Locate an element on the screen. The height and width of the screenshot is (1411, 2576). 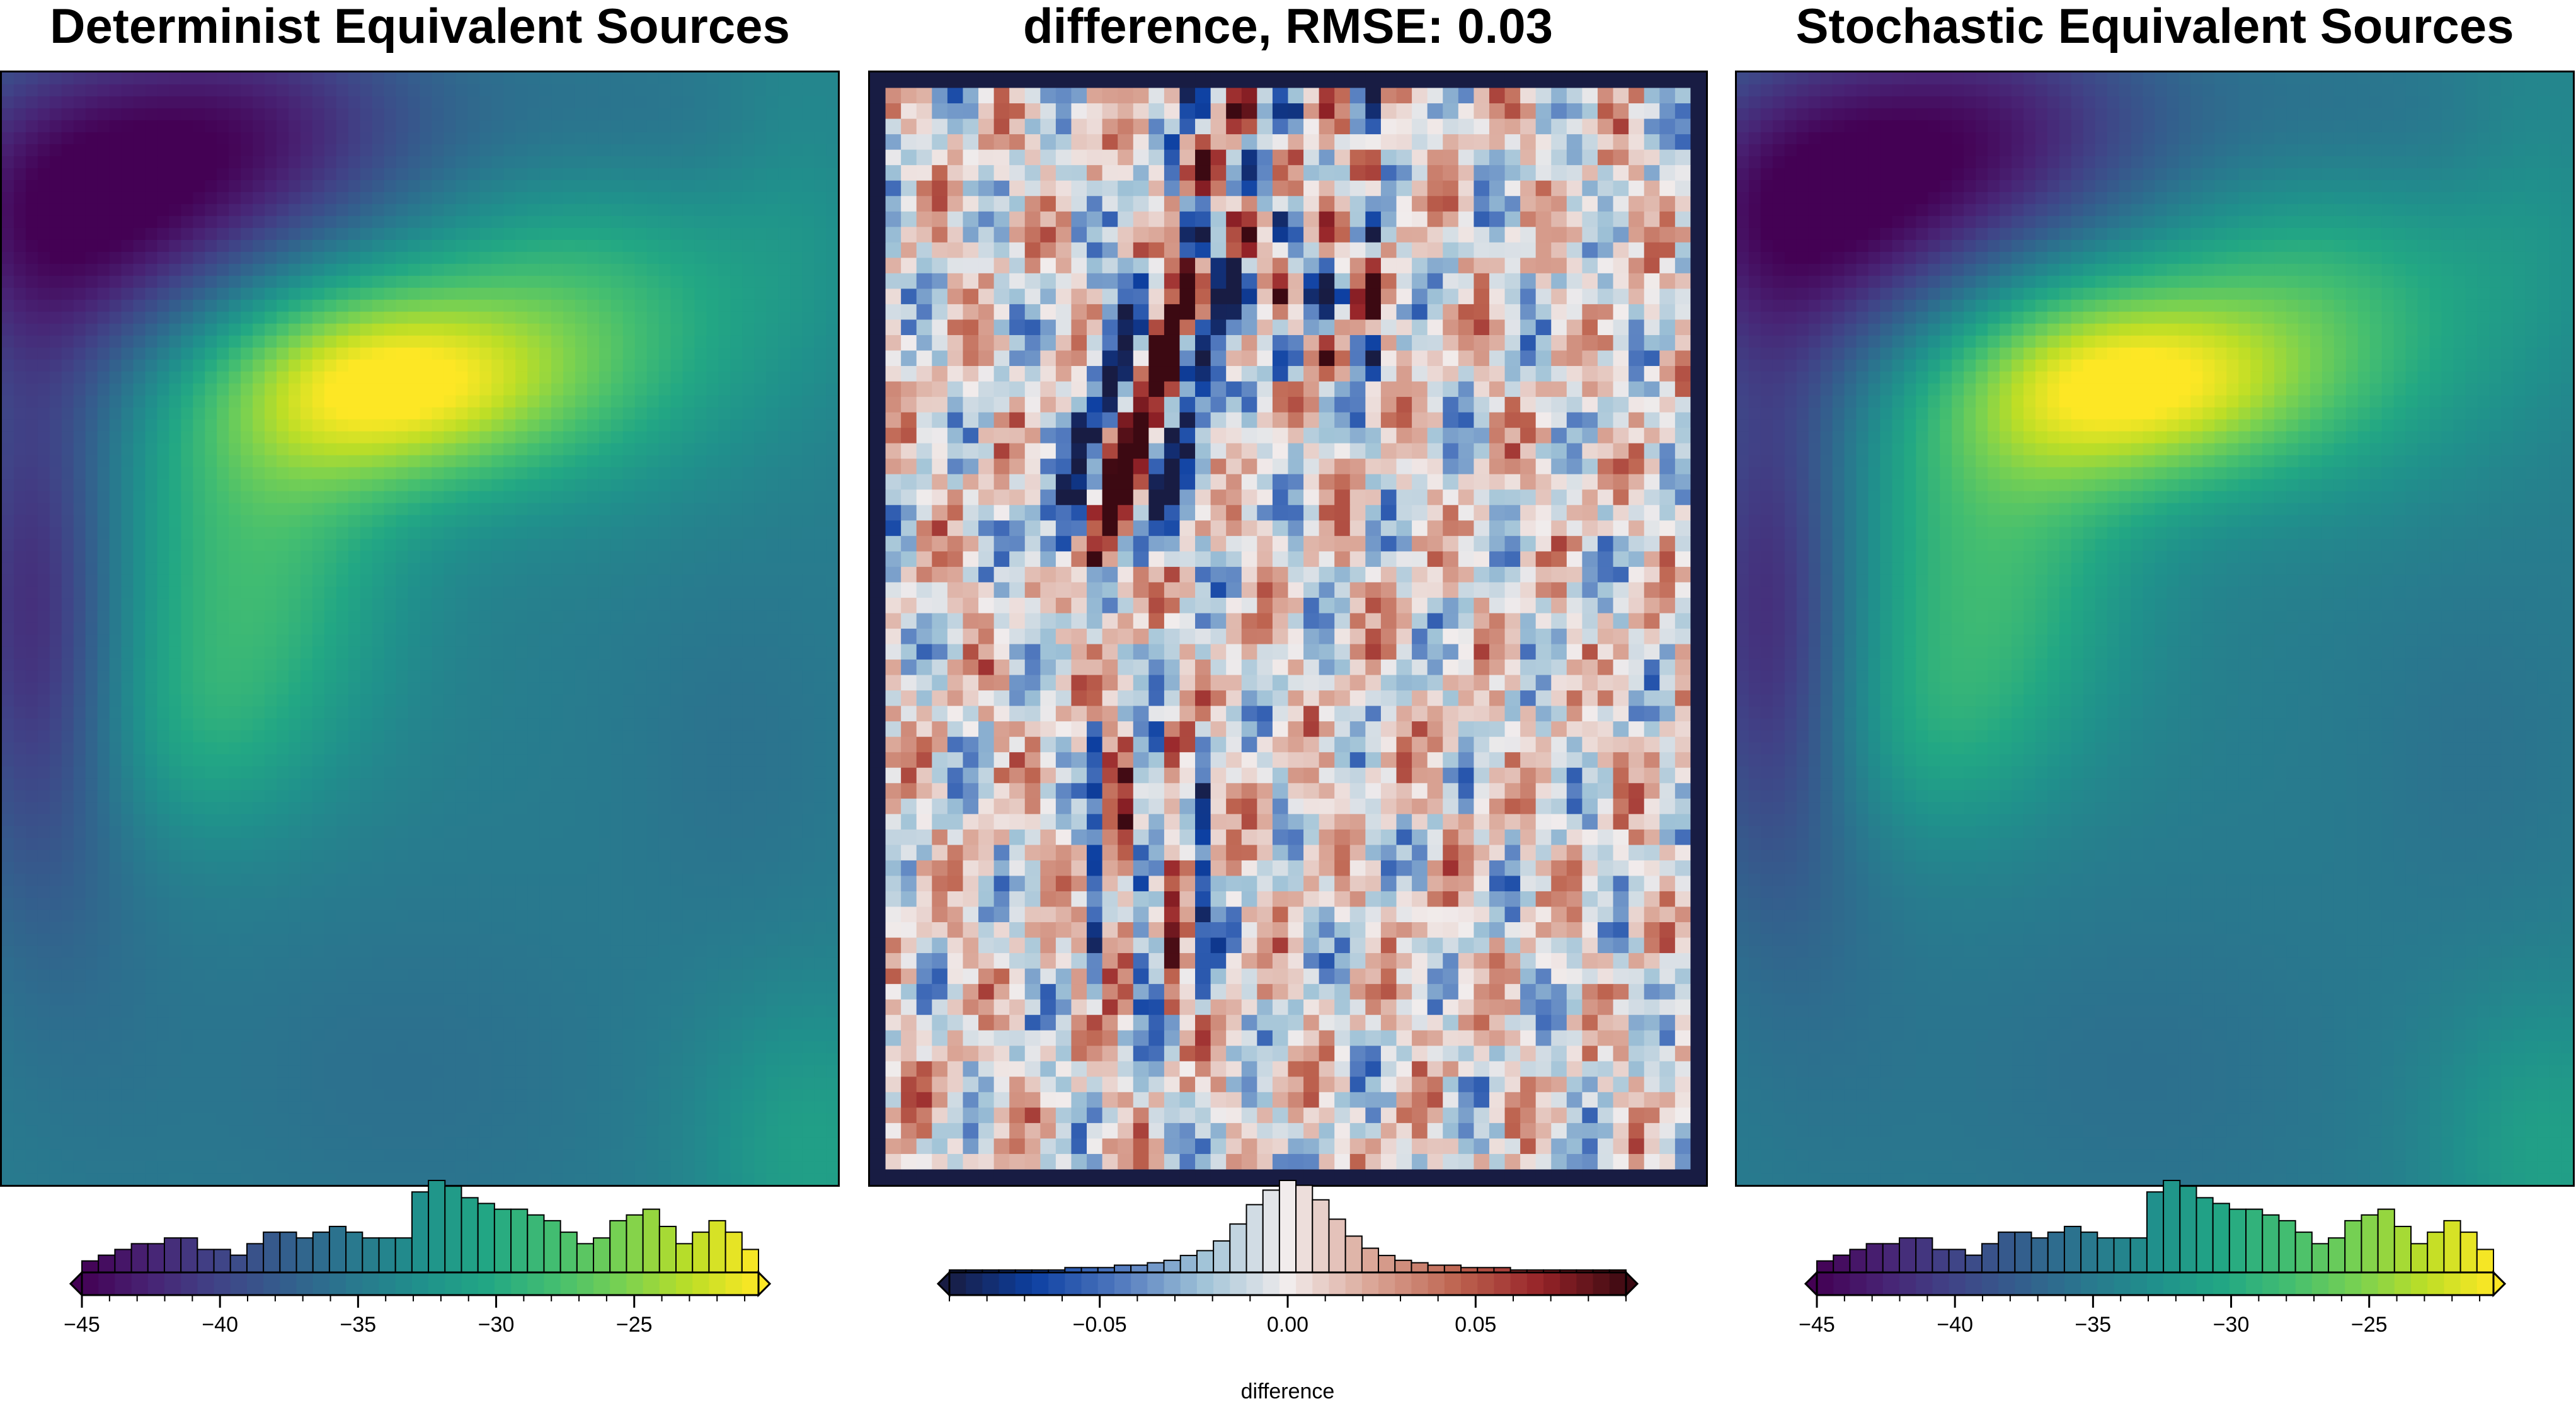
determinist-tick-label: −40 is located at coordinates (220, 1325).